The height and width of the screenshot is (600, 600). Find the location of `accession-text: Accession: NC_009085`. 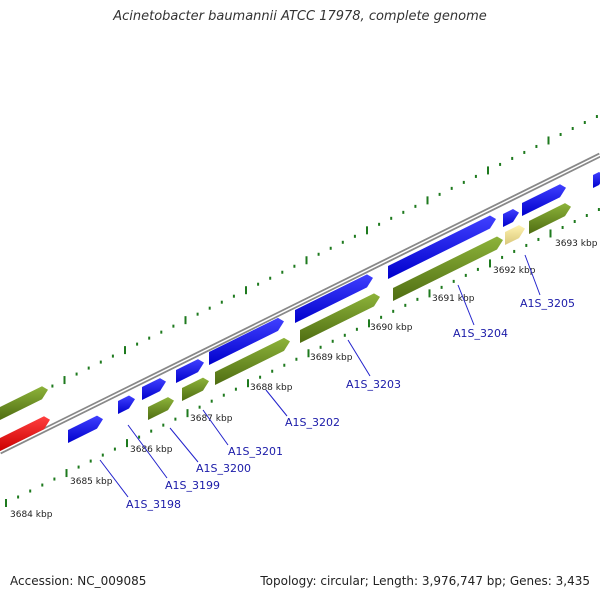

accession-text: Accession: NC_009085 is located at coordinates (78, 581).